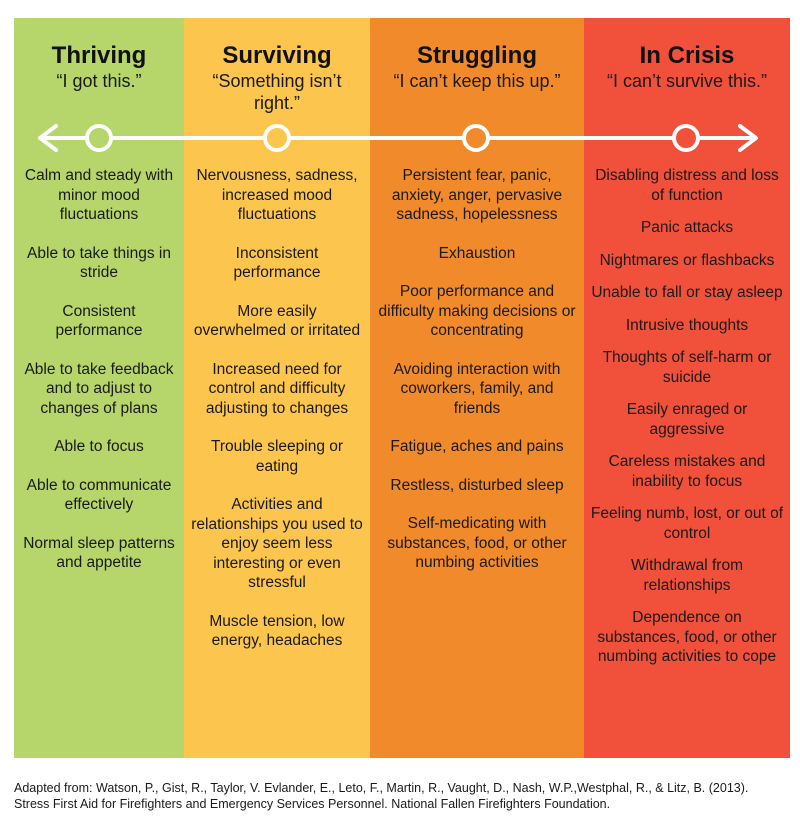 This screenshot has width=800, height=833. I want to click on column-title: In Crisis, so click(687, 55).